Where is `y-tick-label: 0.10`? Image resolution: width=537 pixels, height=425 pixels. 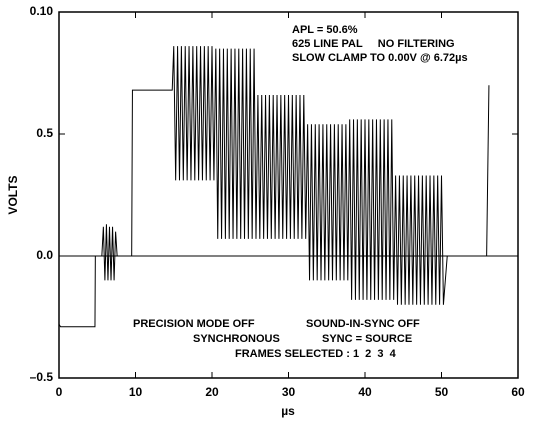
y-tick-label: 0.10 is located at coordinates (42, 11).